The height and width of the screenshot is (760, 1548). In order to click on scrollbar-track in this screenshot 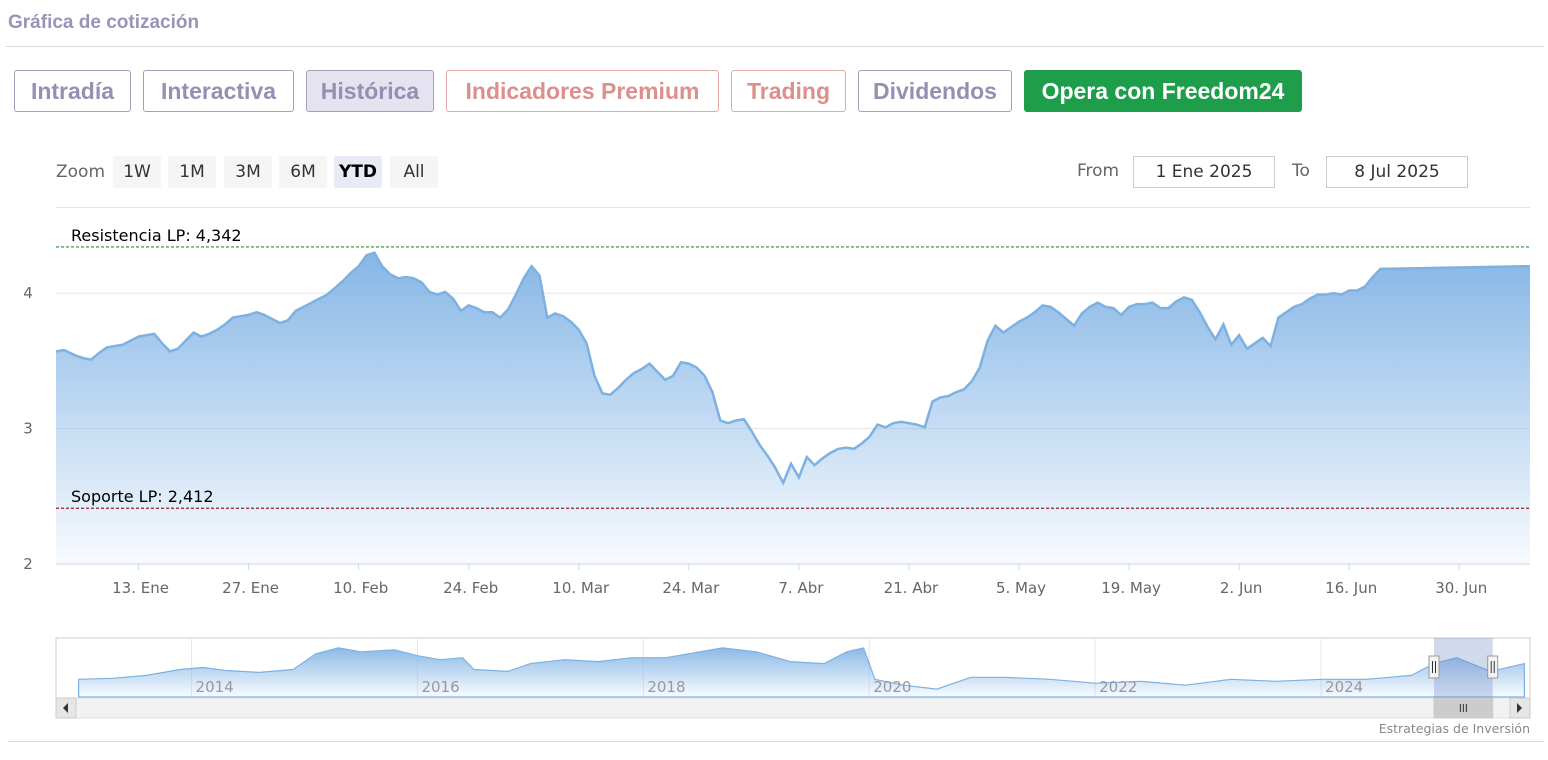, I will do `click(793, 708)`.